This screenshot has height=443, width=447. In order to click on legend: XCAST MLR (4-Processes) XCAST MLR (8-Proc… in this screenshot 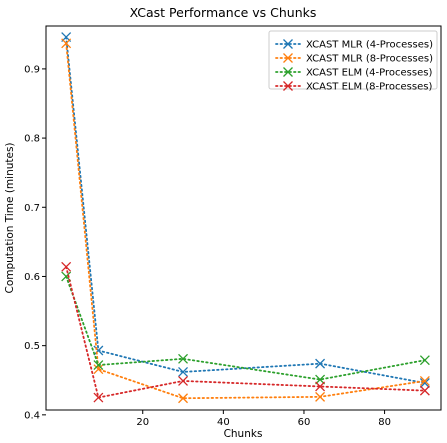, I will do `click(353, 61)`.